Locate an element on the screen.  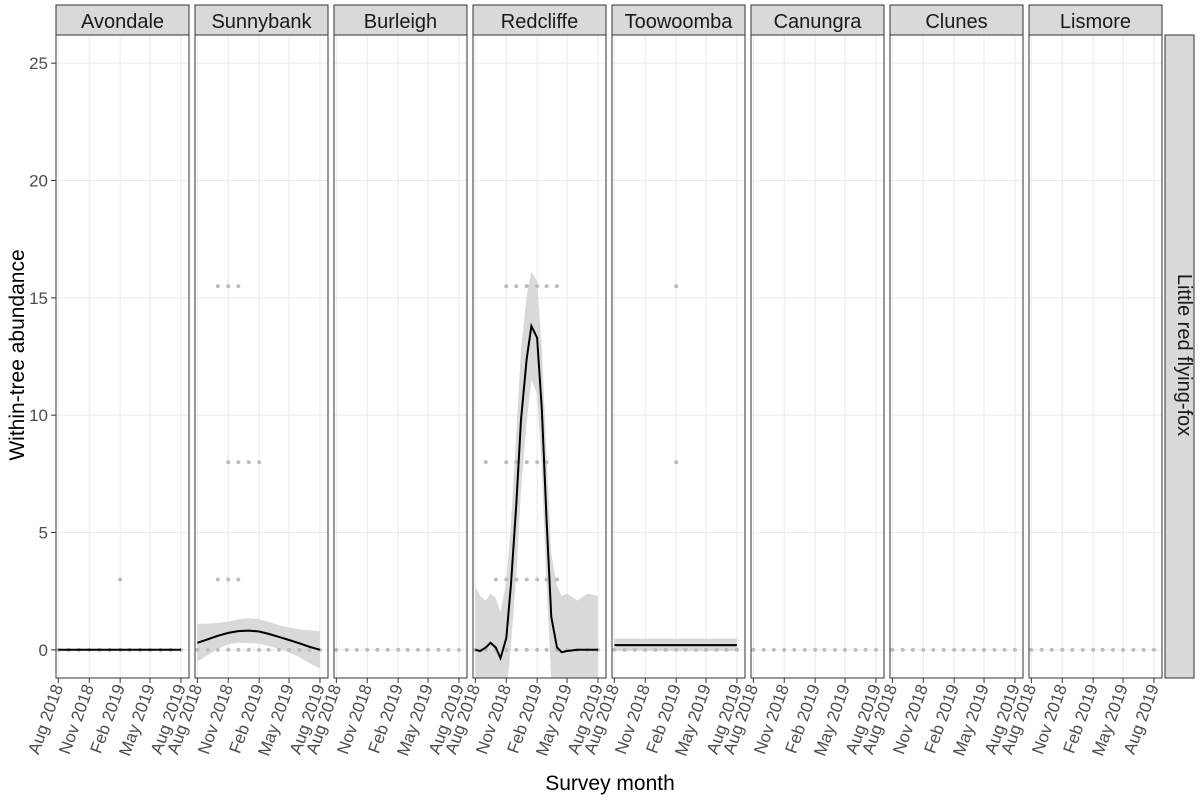
facet-strip-label: Burleigh is located at coordinates (400, 22).